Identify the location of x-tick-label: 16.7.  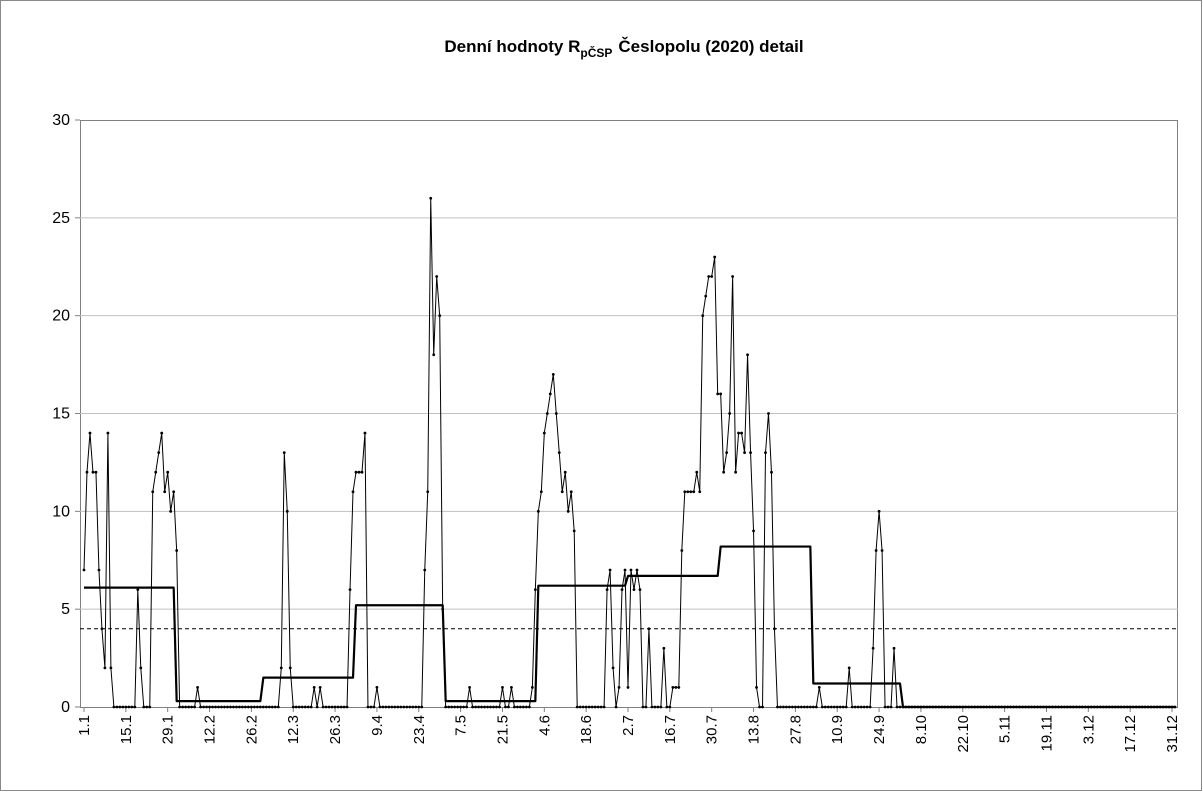
(670, 729).